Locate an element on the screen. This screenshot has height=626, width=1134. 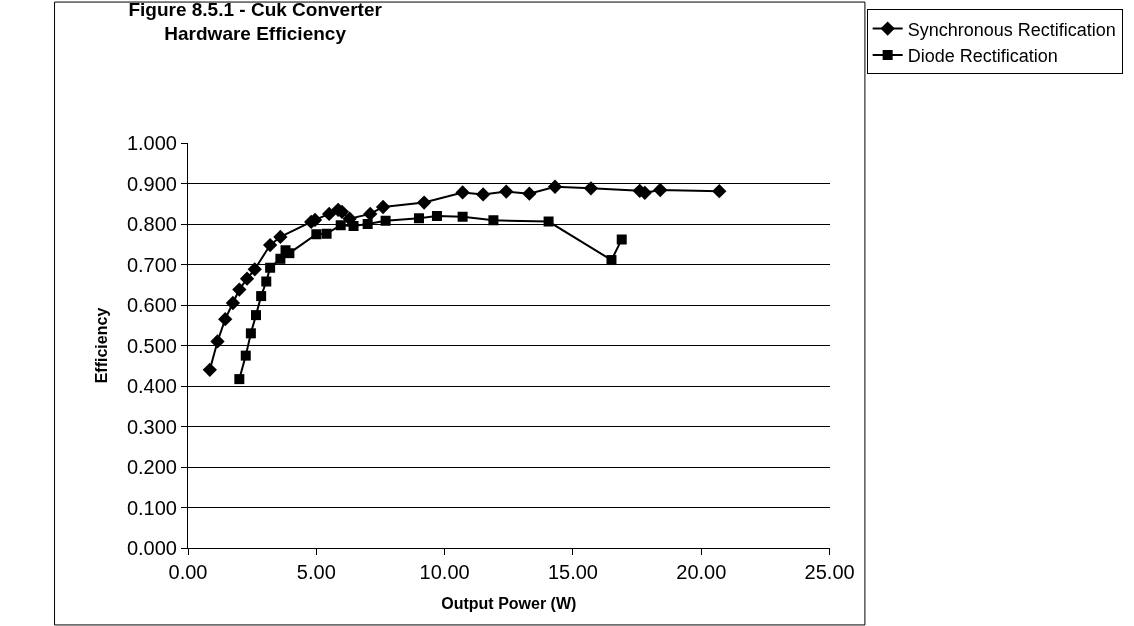
x-axis-title: Output Power (W) is located at coordinates (509, 603).